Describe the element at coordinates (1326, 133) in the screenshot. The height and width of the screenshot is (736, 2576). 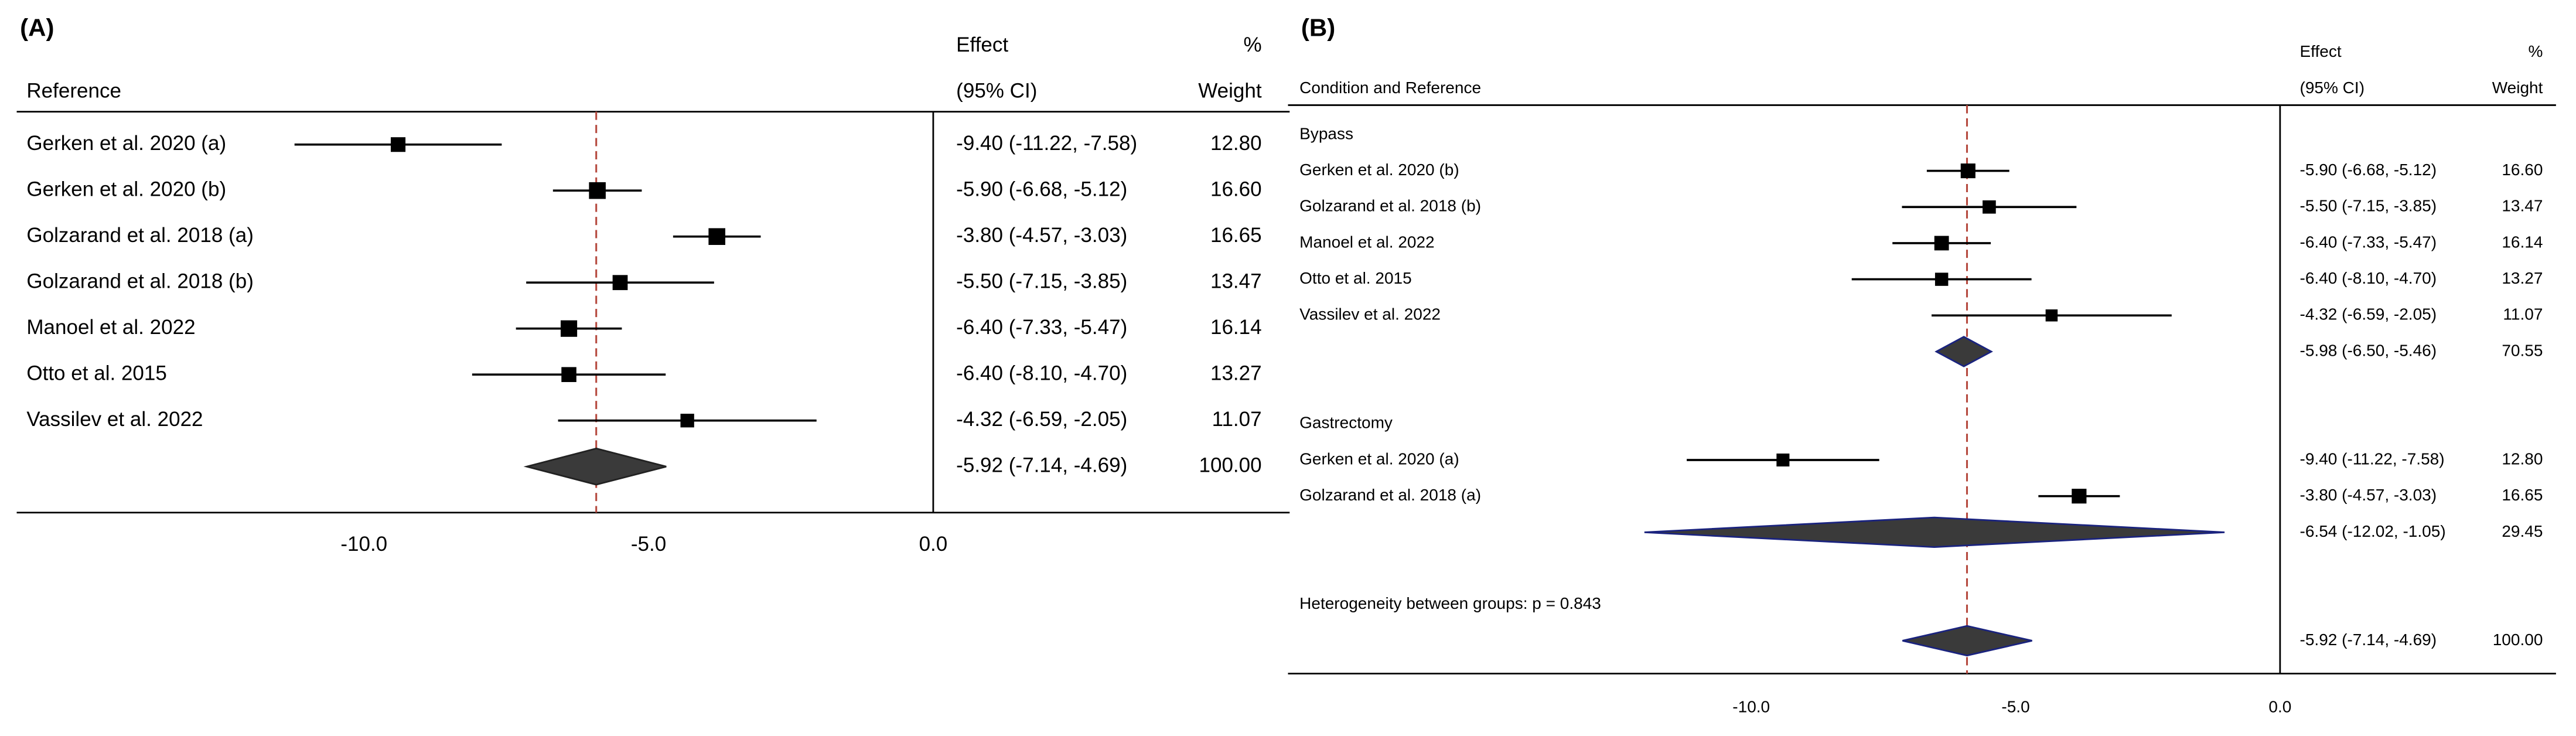
I see `group-label: Bypass` at that location.